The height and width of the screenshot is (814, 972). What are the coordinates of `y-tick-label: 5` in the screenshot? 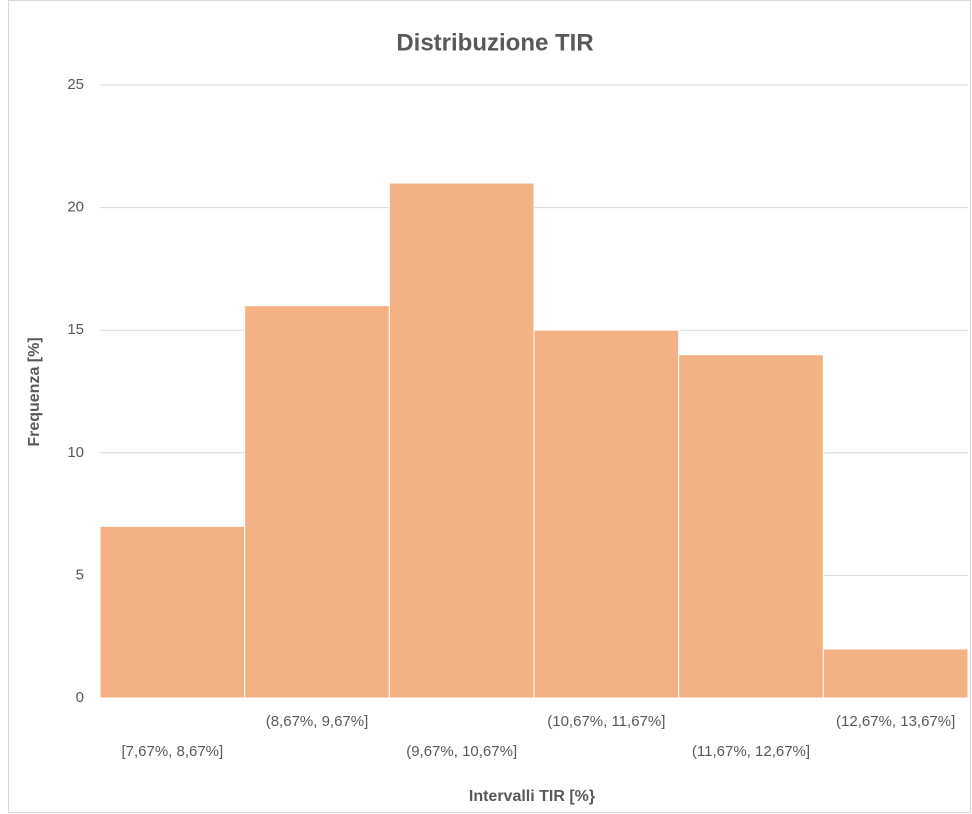 It's located at (80, 574).